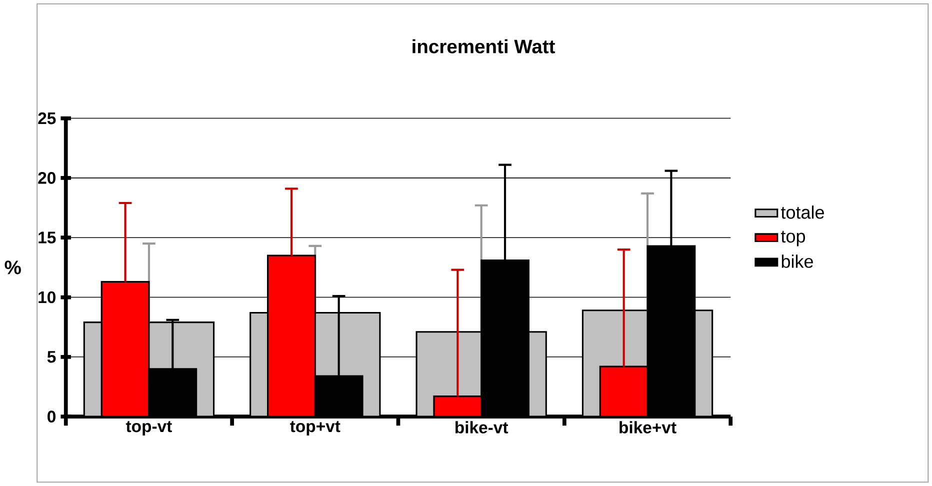 This screenshot has height=486, width=932. I want to click on x-tick-label: bike-vt, so click(482, 427).